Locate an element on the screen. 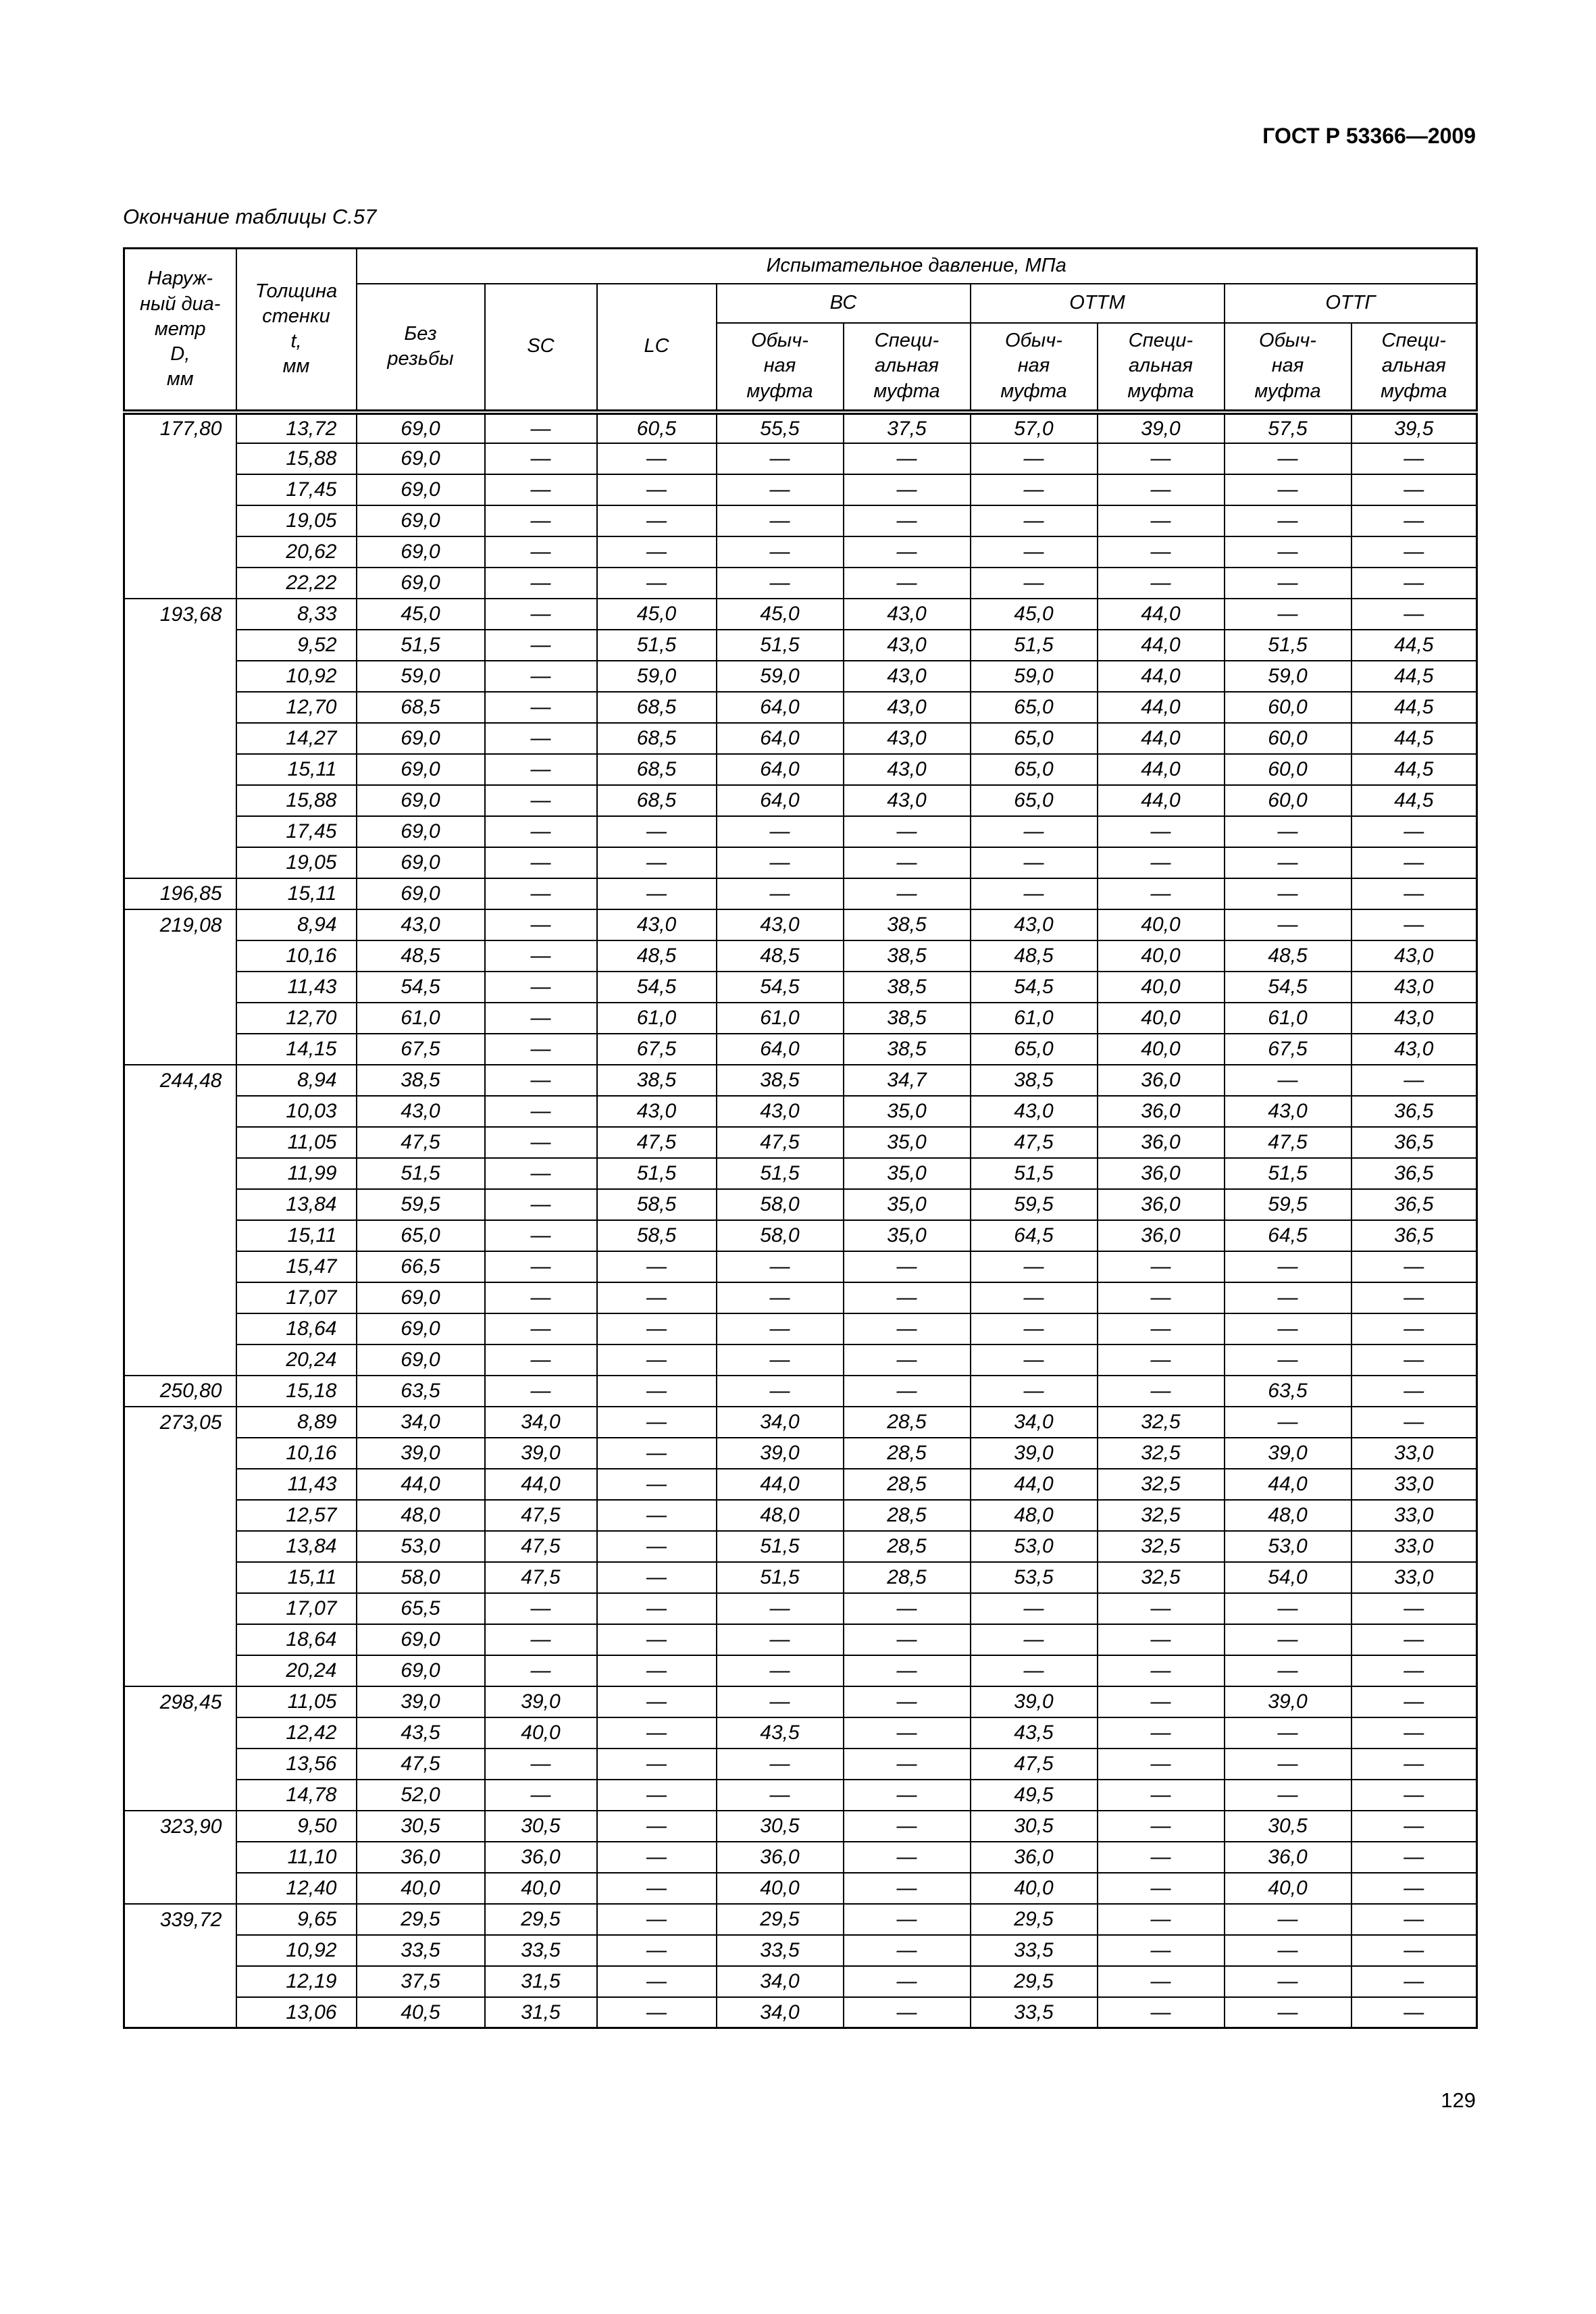 Image resolution: width=1596 pixels, height=2314 pixels. cell-value: 48,0 is located at coordinates (1287, 1515).